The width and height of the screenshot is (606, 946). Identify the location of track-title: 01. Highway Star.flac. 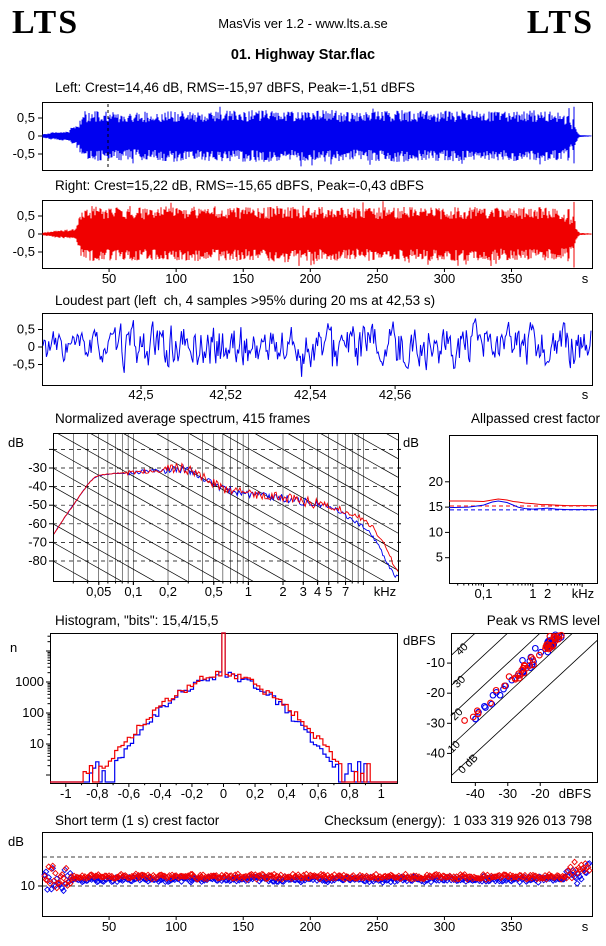
(303, 55).